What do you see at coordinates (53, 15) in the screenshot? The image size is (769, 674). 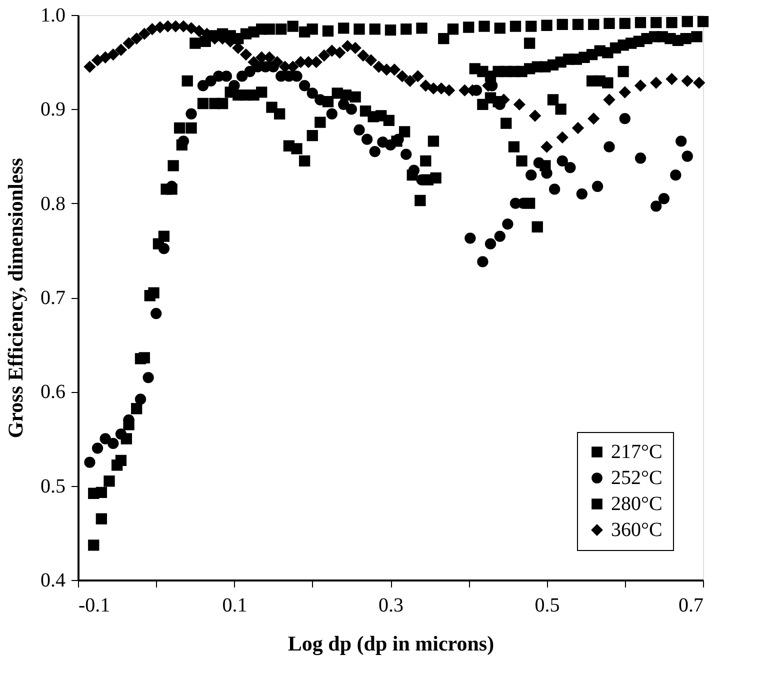 I see `y-tick-label: 1.0` at bounding box center [53, 15].